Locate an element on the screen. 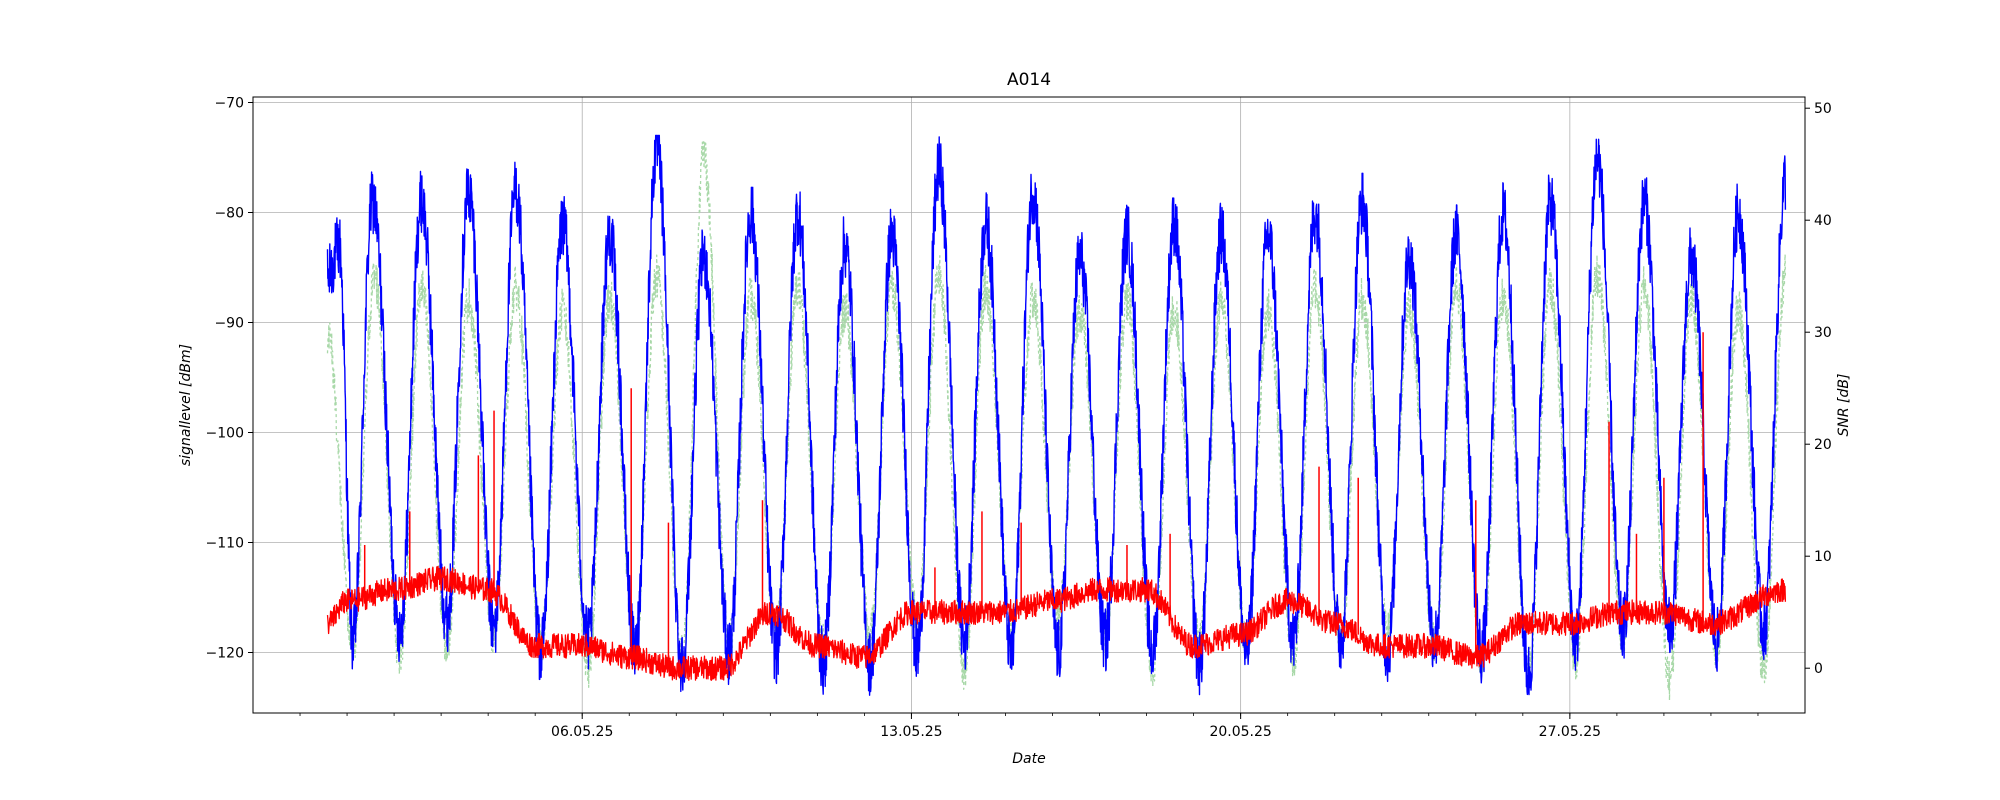  x-tick-label: 13.05.25 is located at coordinates (911, 732).